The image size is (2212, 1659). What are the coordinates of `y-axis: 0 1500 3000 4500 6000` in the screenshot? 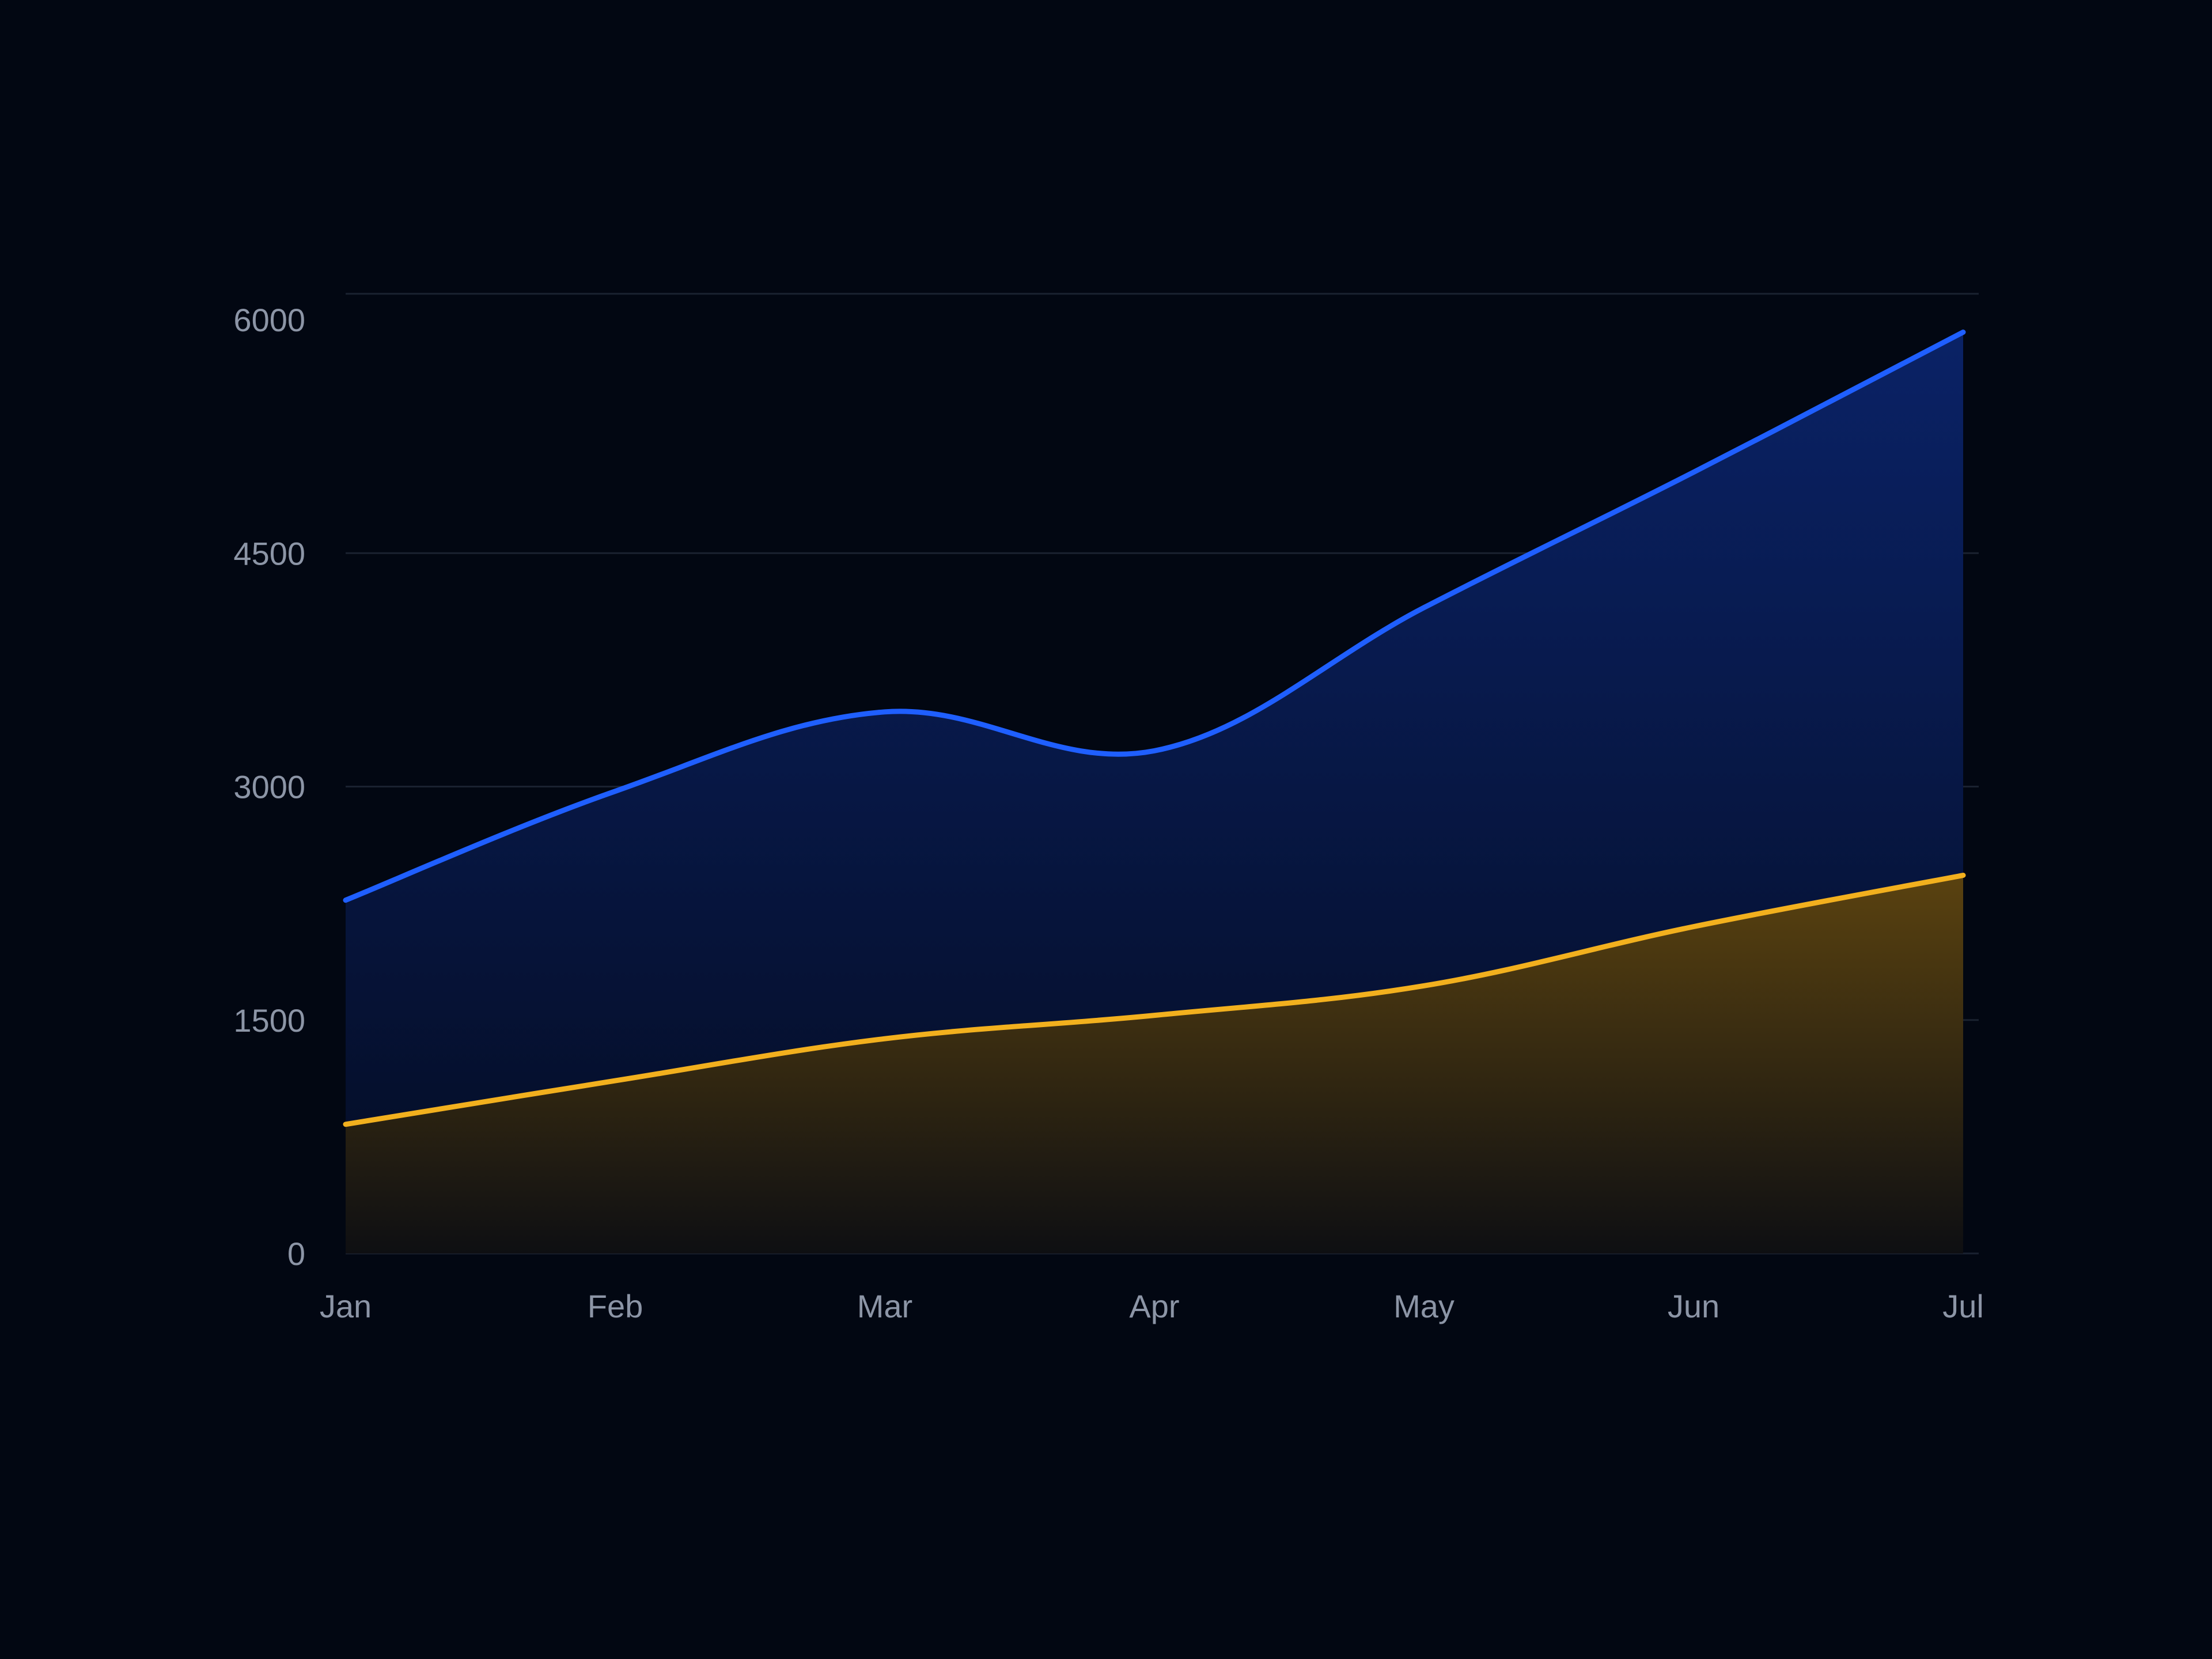 It's located at (269, 787).